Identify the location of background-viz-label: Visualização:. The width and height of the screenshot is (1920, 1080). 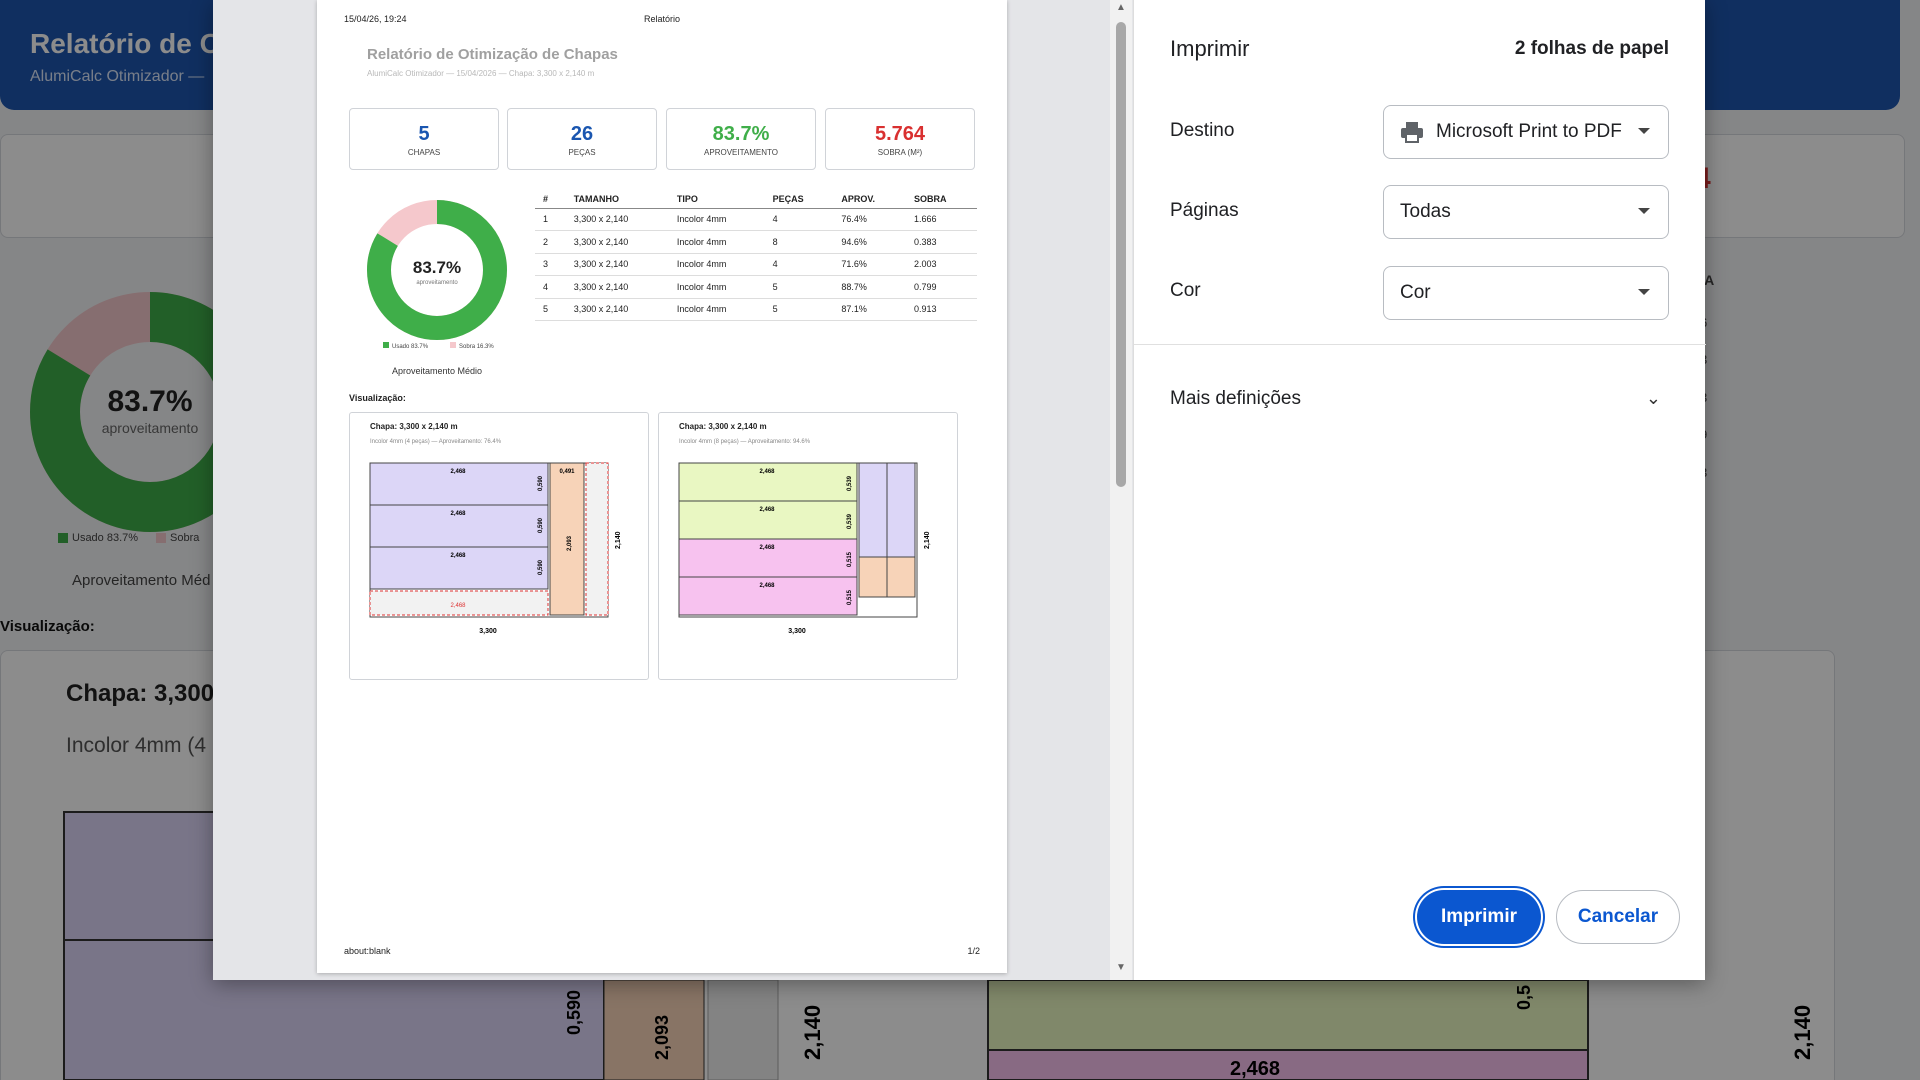
(47, 626).